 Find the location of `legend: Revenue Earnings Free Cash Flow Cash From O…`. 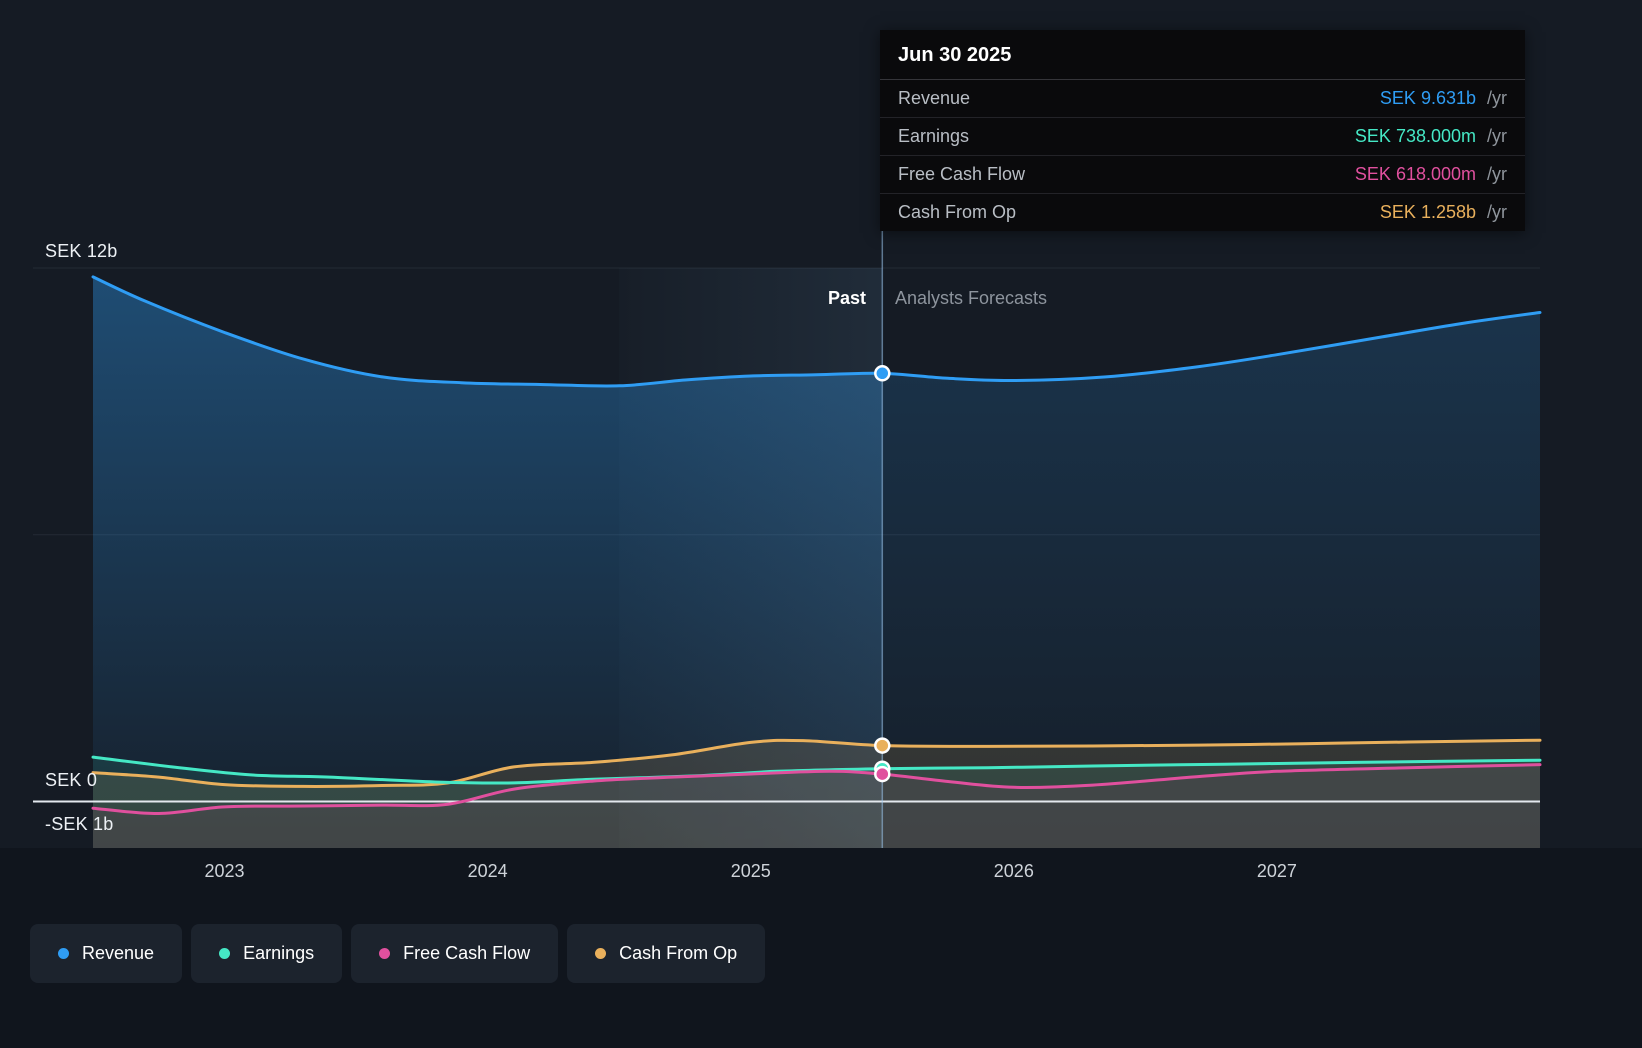

legend: Revenue Earnings Free Cash Flow Cash From O… is located at coordinates (398, 953).